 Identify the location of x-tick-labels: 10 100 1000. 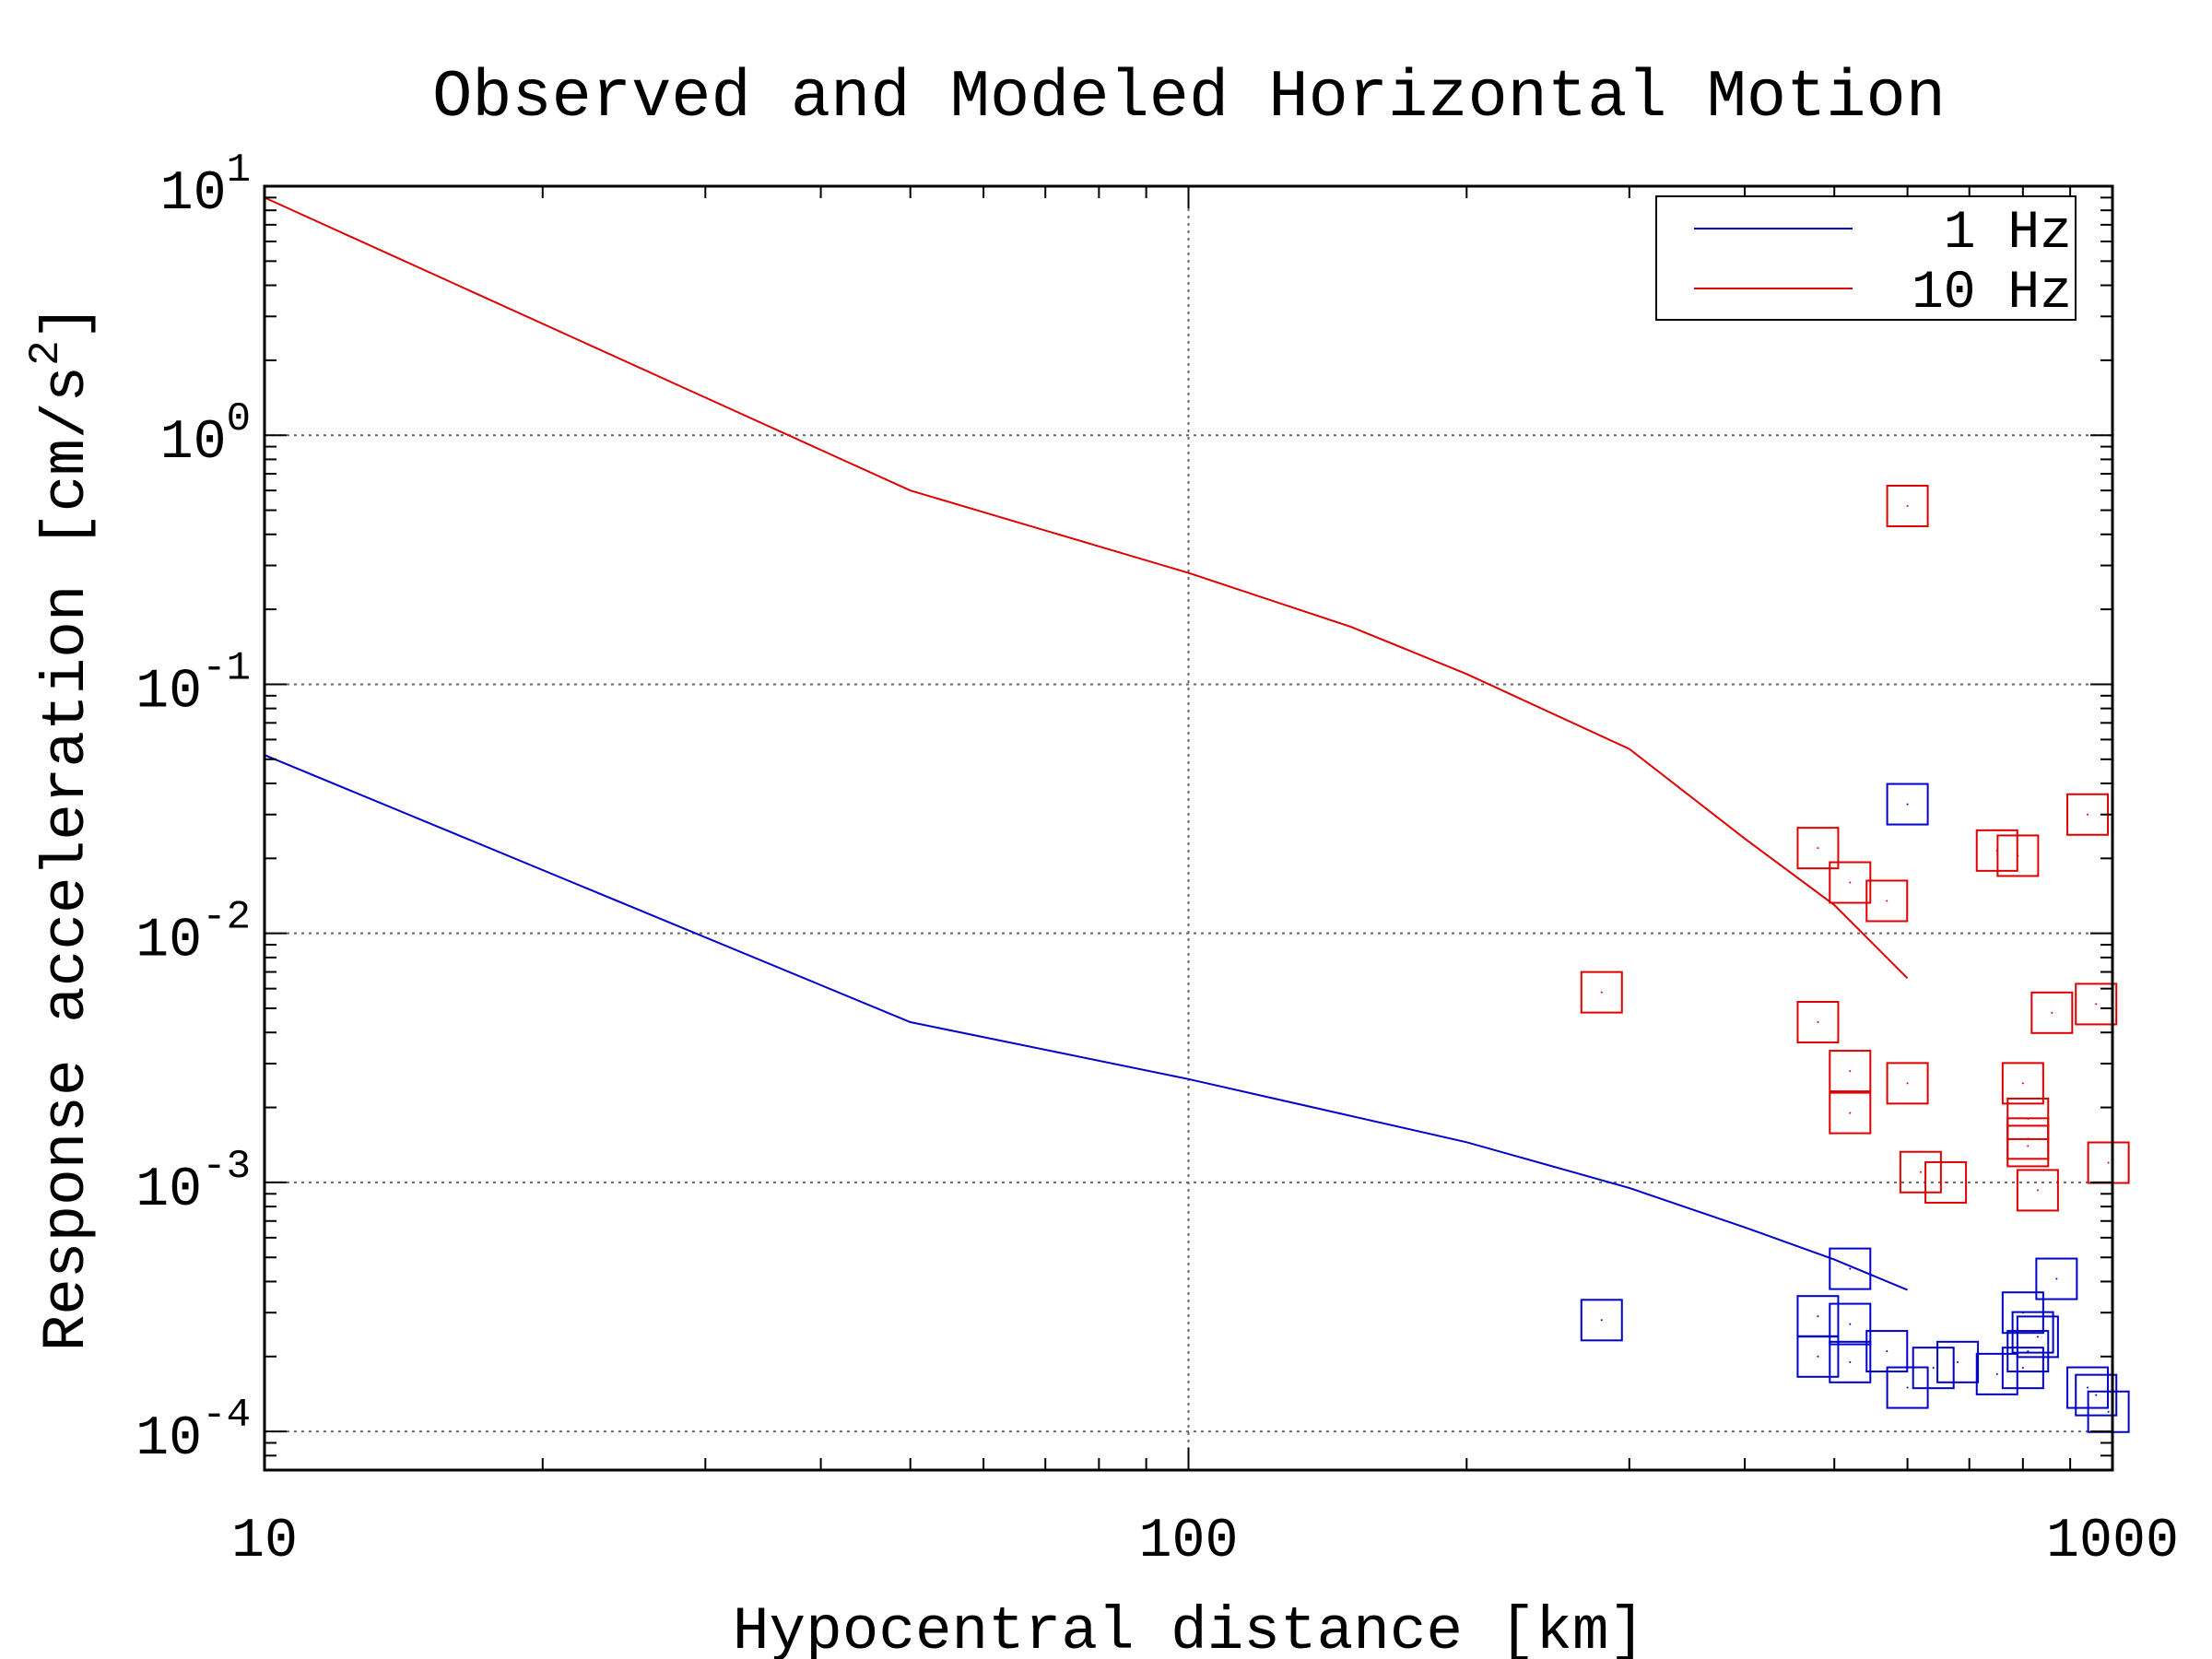
(1205, 1542).